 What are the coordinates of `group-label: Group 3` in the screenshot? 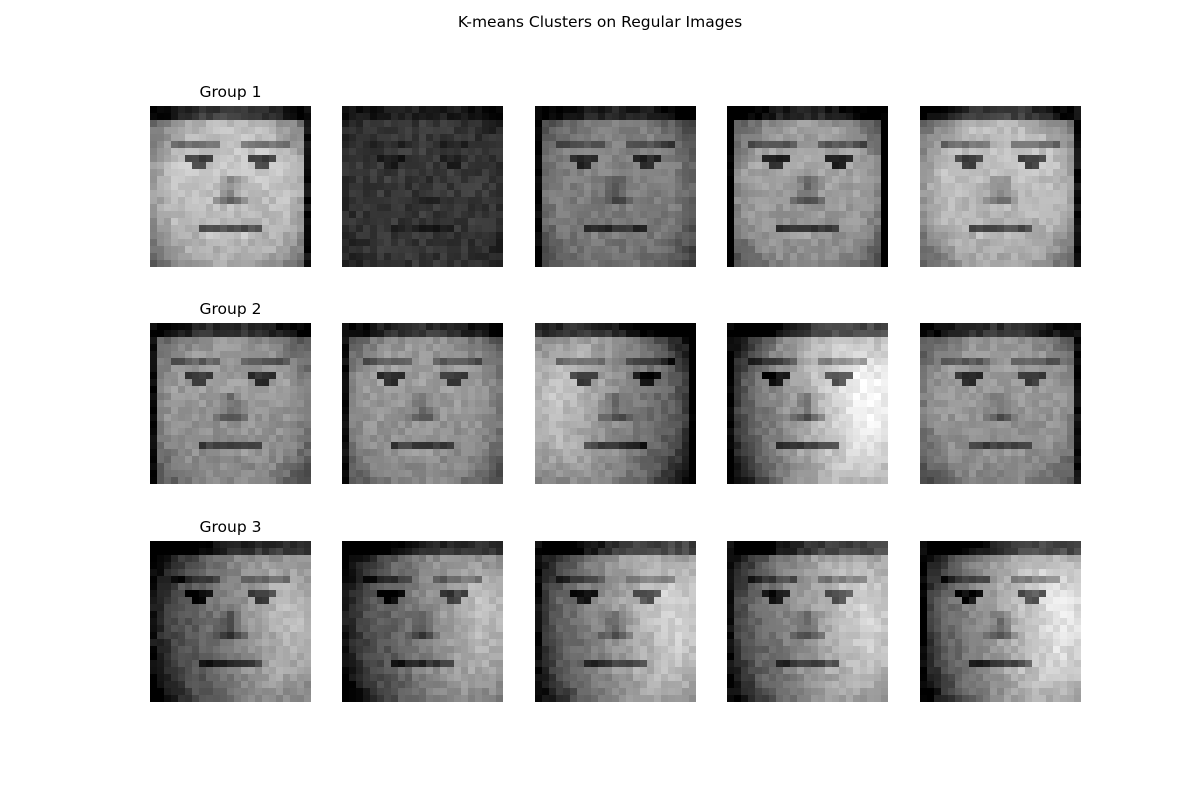 It's located at (230, 527).